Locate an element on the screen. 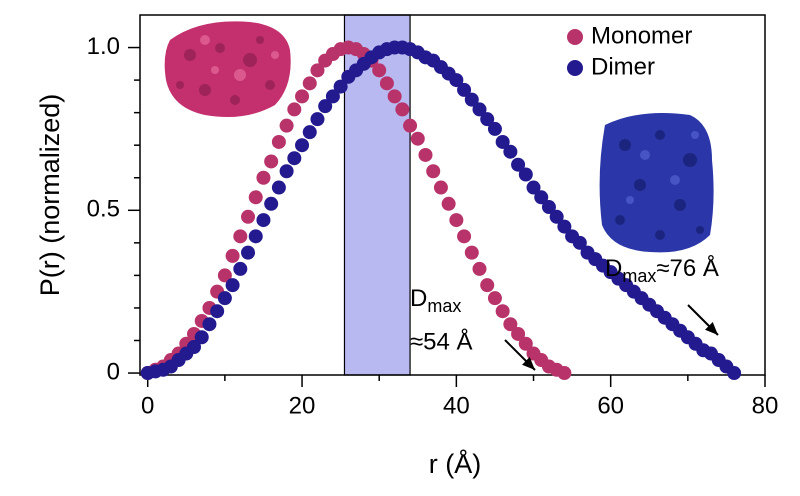 This screenshot has height=496, width=800. y-tick-label: 0.5 is located at coordinates (103, 209).